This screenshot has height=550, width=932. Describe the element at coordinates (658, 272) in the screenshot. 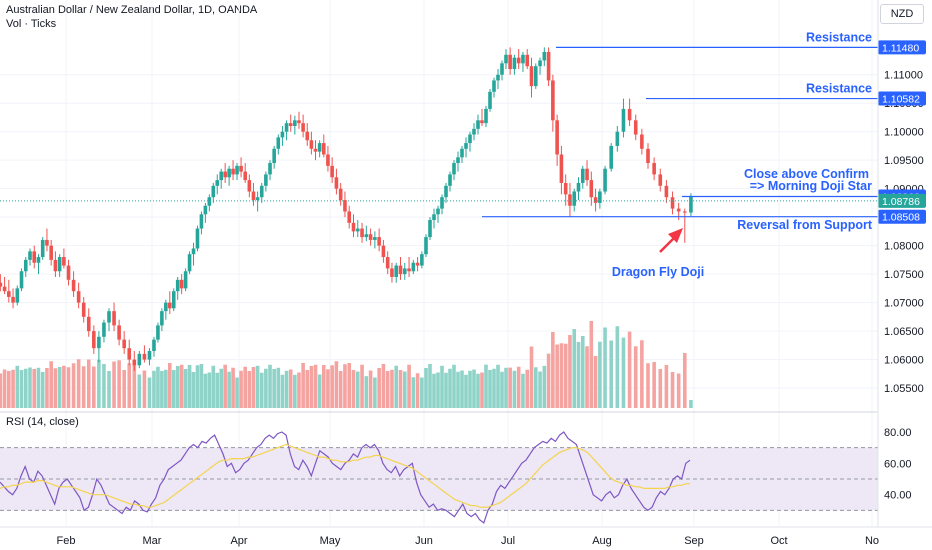

I see `dragonfly-annotation: Dragon Fly Doji` at that location.